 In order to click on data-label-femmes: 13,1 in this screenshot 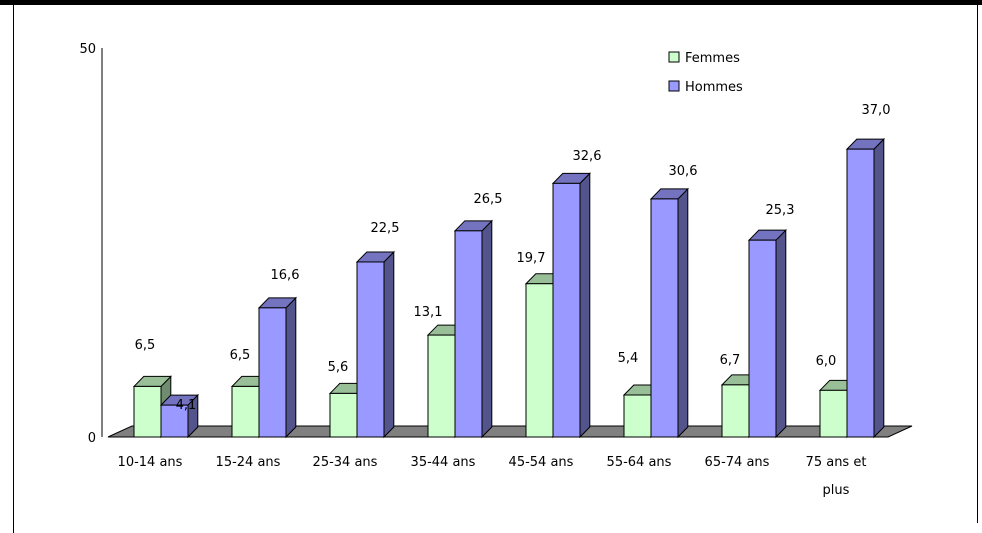, I will do `click(428, 312)`.